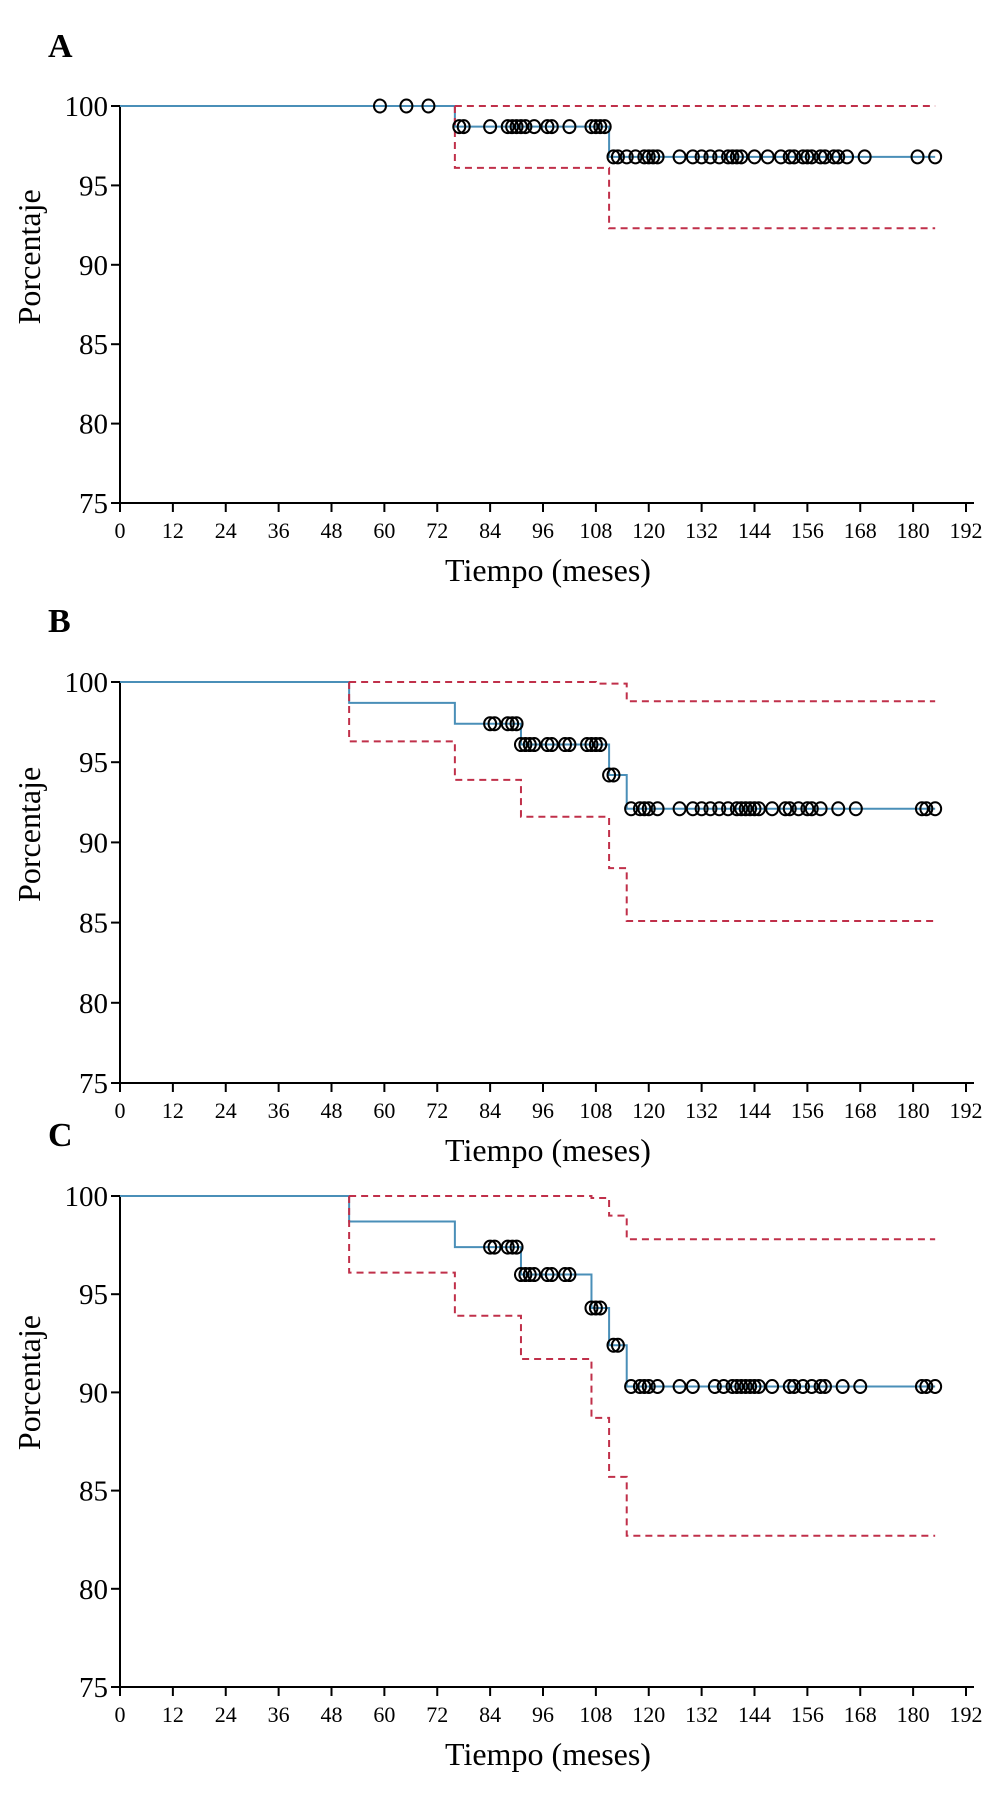 The image size is (995, 1800). Describe the element at coordinates (173, 1110) in the screenshot. I see `x-tick-label: 12` at that location.